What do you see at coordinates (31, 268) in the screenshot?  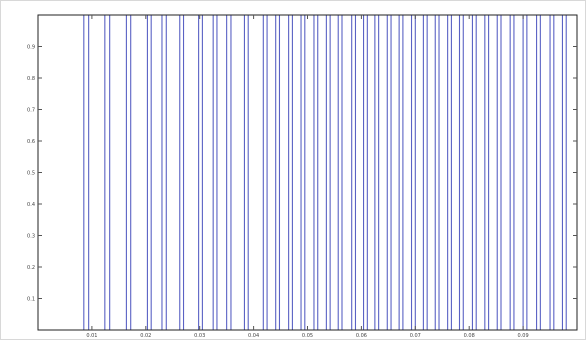 I see `y-tick-label: 0.2` at bounding box center [31, 268].